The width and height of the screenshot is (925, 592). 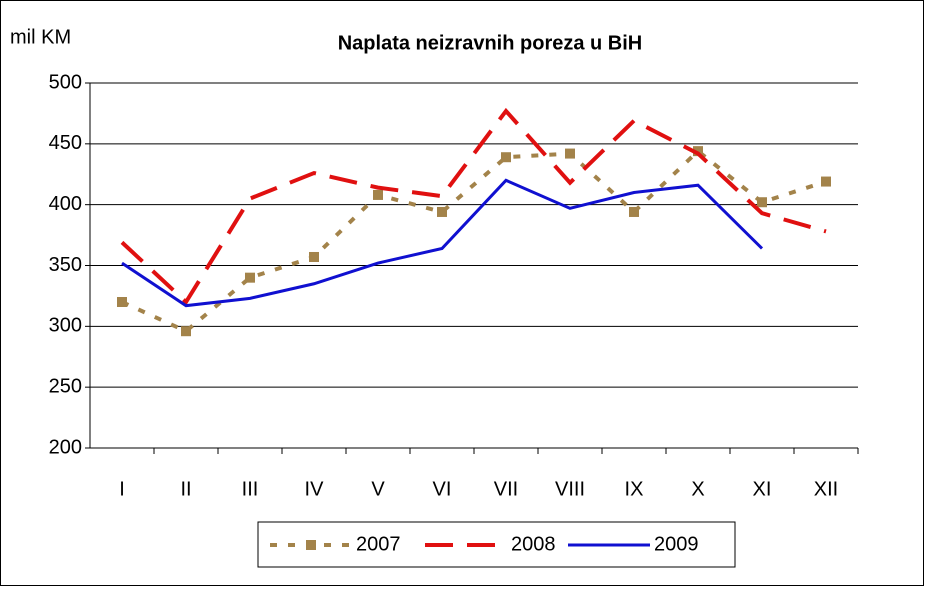 I want to click on x-tick-label: VIII, so click(x=570, y=489).